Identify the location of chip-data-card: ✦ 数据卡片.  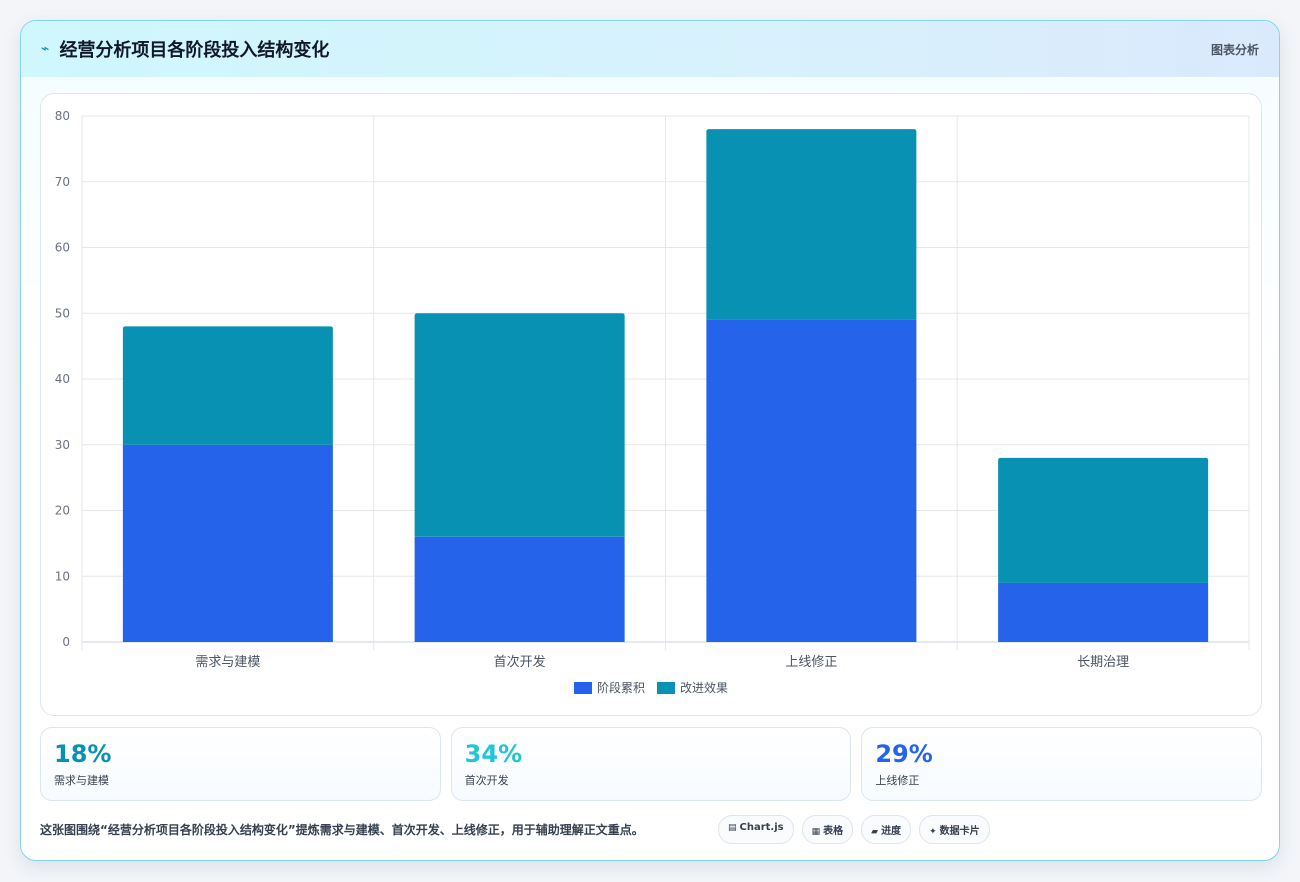
(954, 829).